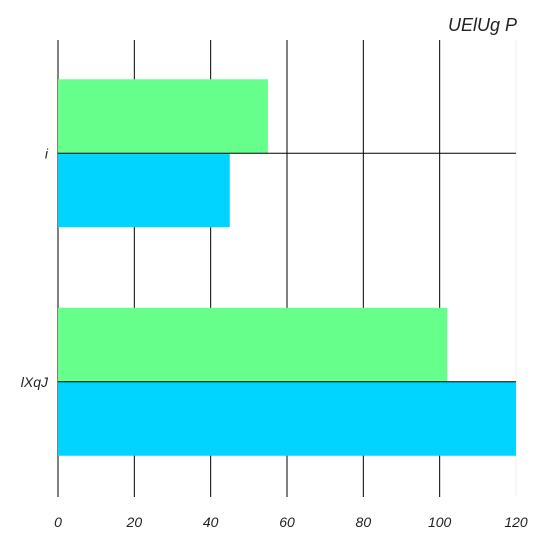 This screenshot has width=546, height=546. Describe the element at coordinates (287, 522) in the screenshot. I see `x-tick-label: 60` at that location.